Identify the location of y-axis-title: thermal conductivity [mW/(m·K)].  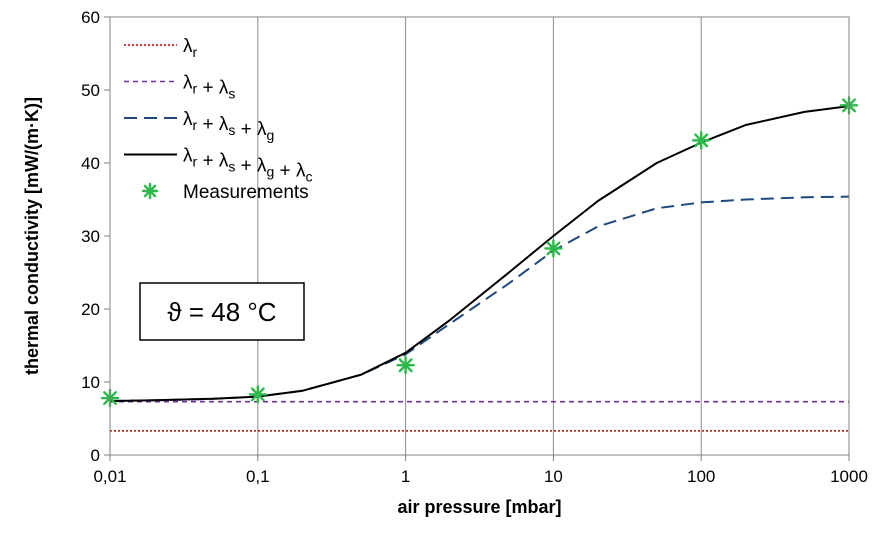
(32, 236).